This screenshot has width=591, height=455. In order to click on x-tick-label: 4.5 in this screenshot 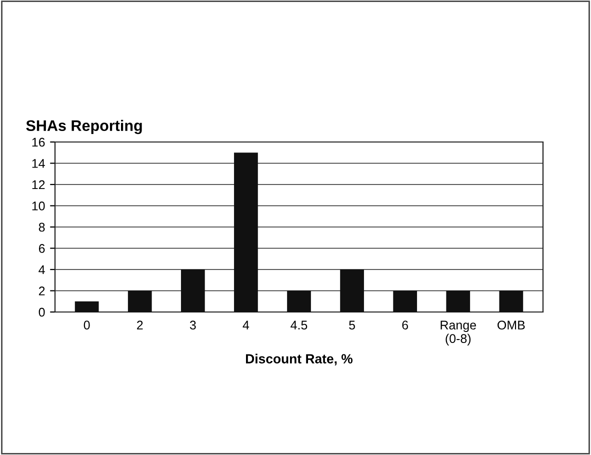, I will do `click(299, 325)`.